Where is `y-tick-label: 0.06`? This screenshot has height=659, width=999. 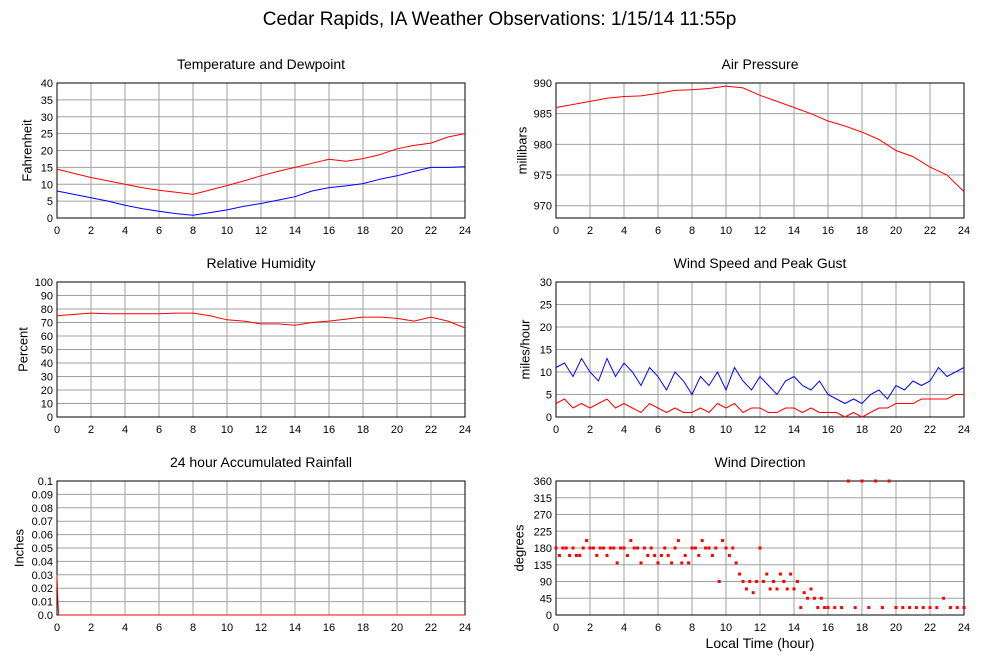
y-tick-label: 0.06 is located at coordinates (42, 536).